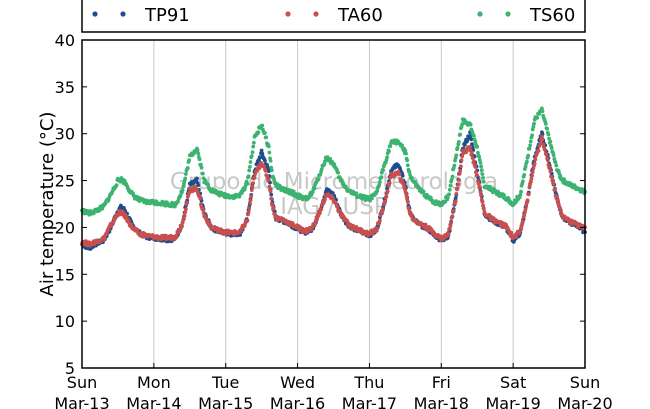  What do you see at coordinates (65, 321) in the screenshot?
I see `y-tick-label: 10` at bounding box center [65, 321].